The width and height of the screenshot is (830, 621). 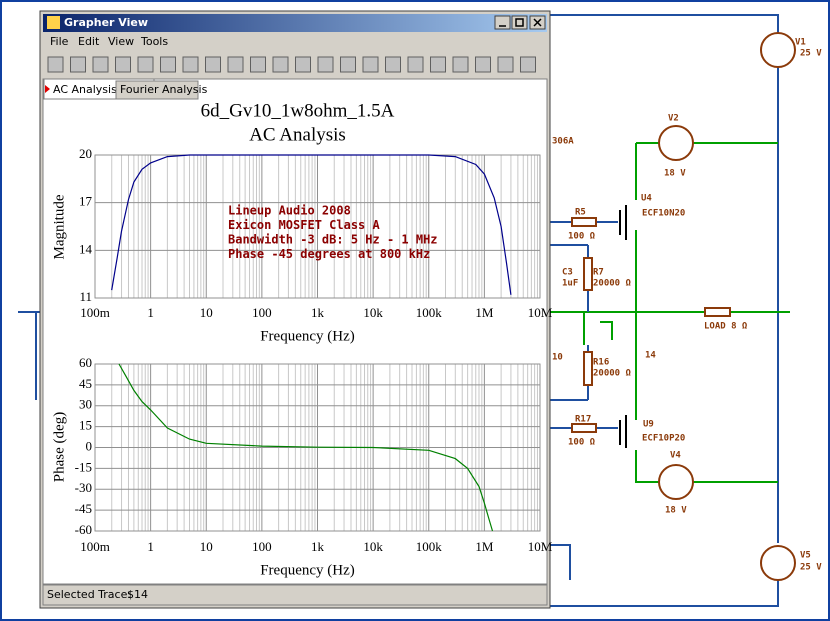 What do you see at coordinates (47, 89) in the screenshot?
I see `active-tab-marker` at bounding box center [47, 89].